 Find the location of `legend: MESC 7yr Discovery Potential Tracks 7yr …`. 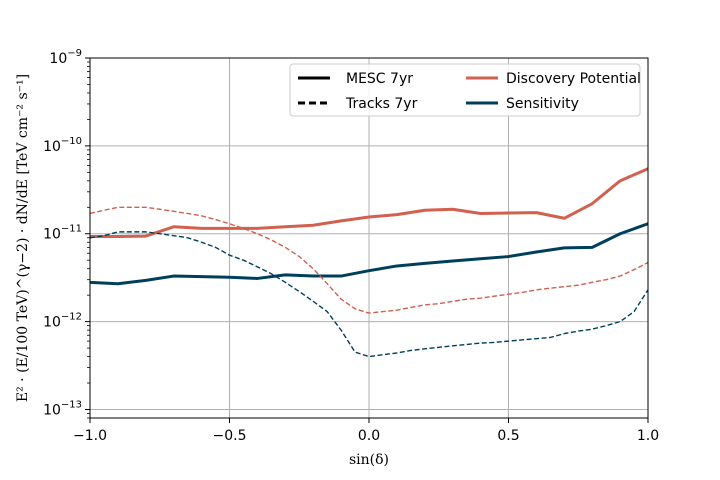

legend: MESC 7yr Discovery Potential Tracks 7yr … is located at coordinates (465, 90).